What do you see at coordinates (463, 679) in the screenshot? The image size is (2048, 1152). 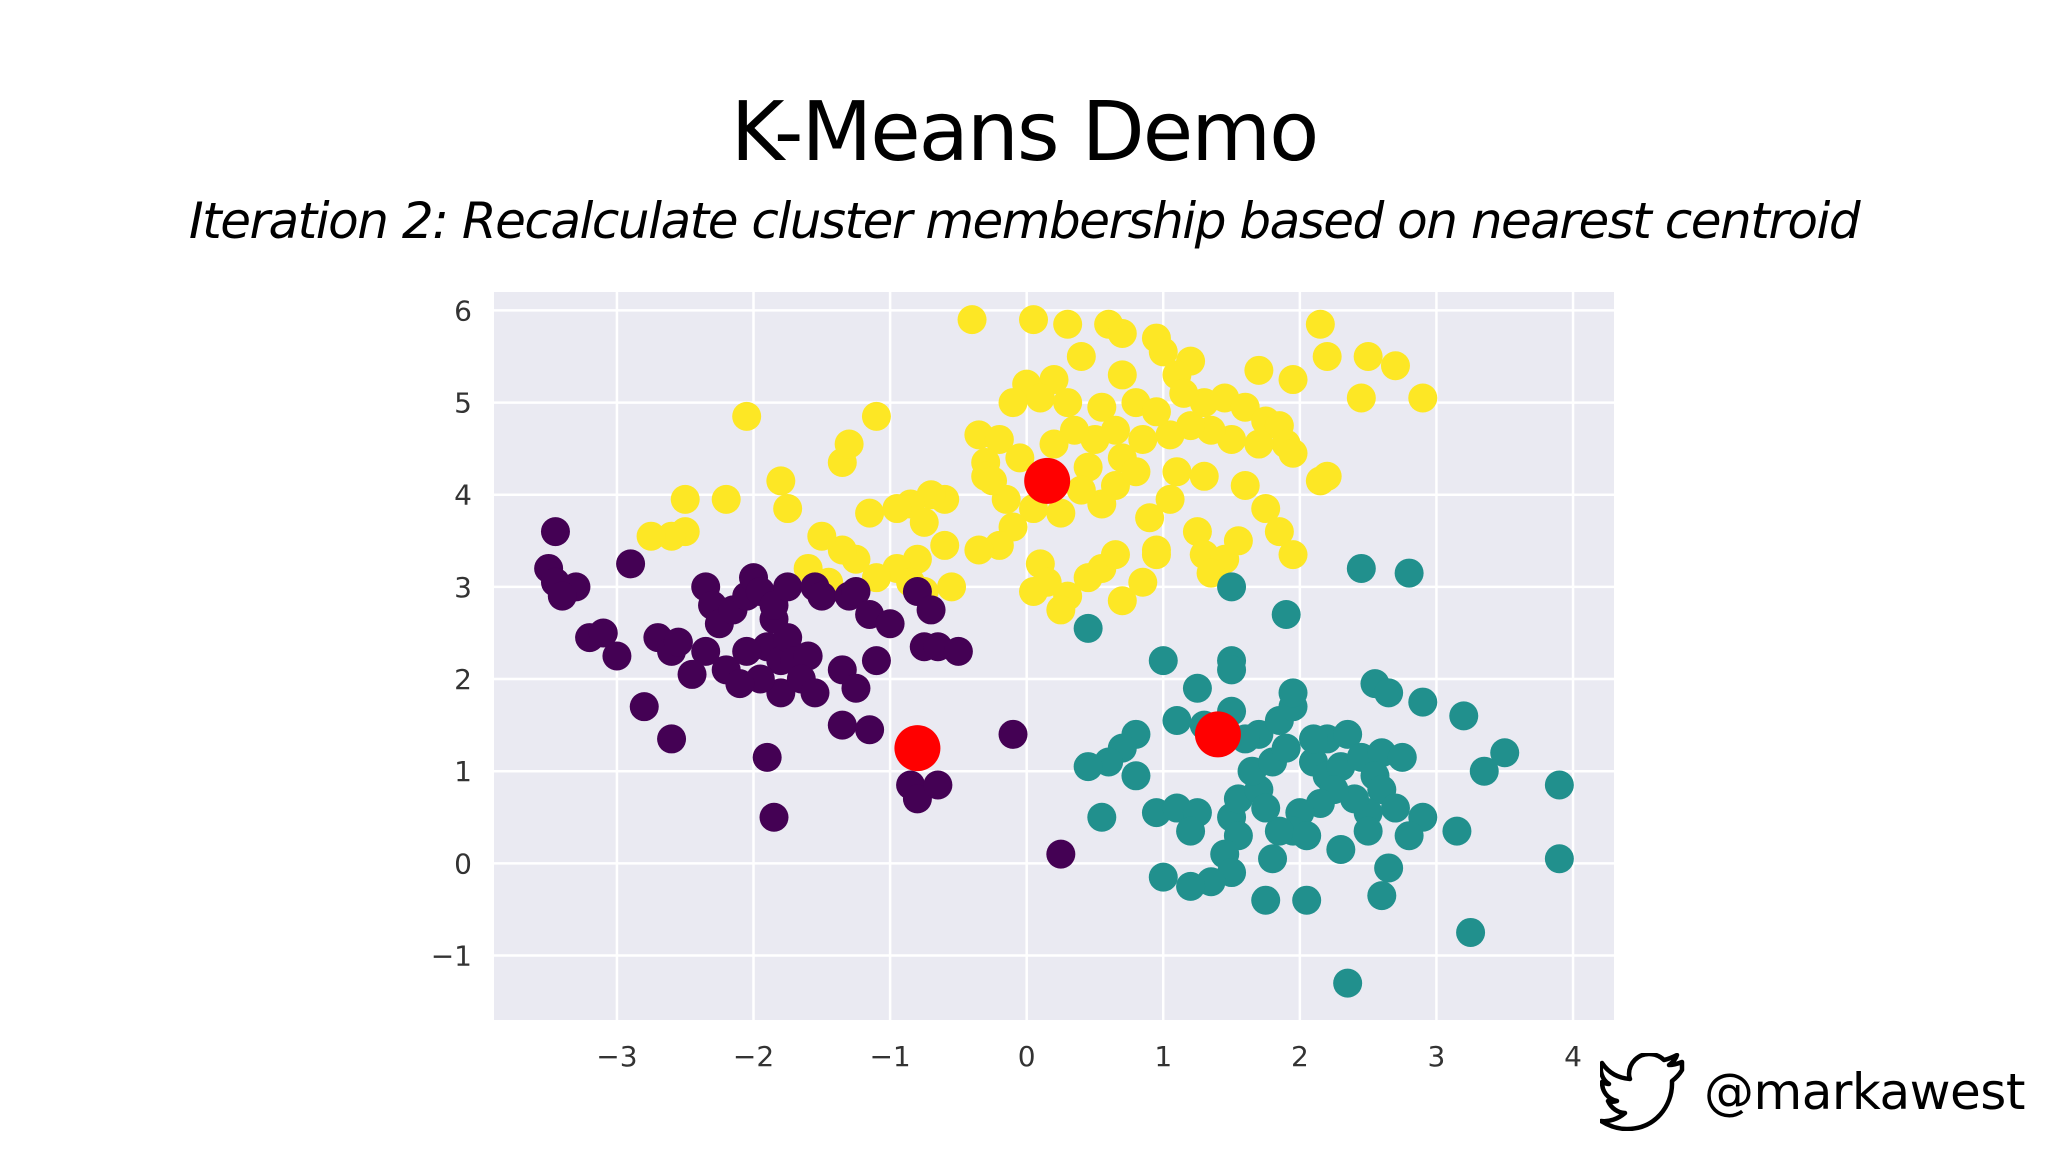 I see `y-tick-label: 2` at bounding box center [463, 679].